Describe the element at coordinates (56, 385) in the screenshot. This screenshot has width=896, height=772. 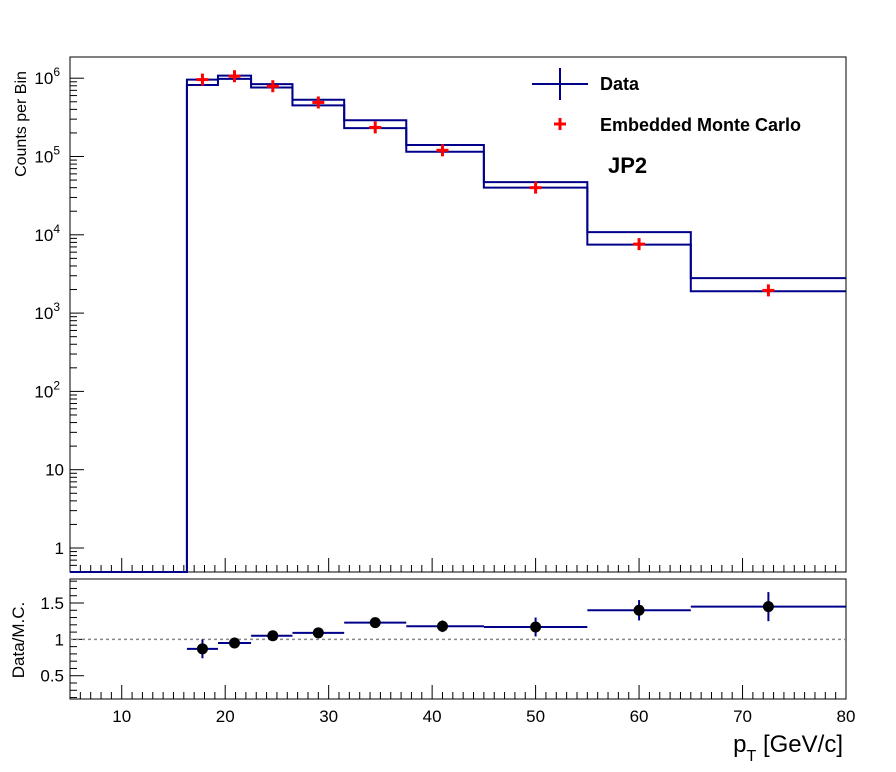
I see `tick-exponent: 2` at that location.